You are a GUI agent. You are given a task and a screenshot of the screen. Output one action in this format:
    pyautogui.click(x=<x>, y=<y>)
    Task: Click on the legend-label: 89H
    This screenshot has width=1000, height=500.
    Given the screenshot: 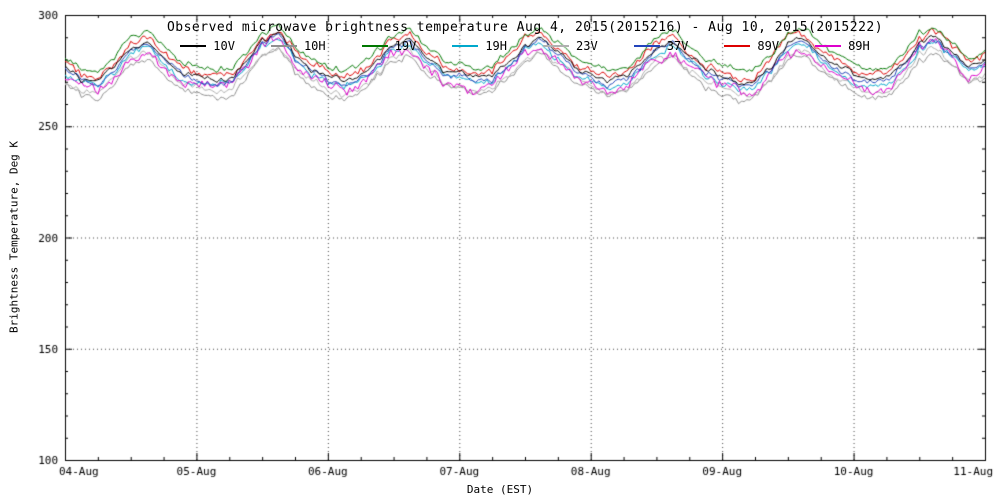 What is the action you would take?
    pyautogui.click(x=859, y=46)
    